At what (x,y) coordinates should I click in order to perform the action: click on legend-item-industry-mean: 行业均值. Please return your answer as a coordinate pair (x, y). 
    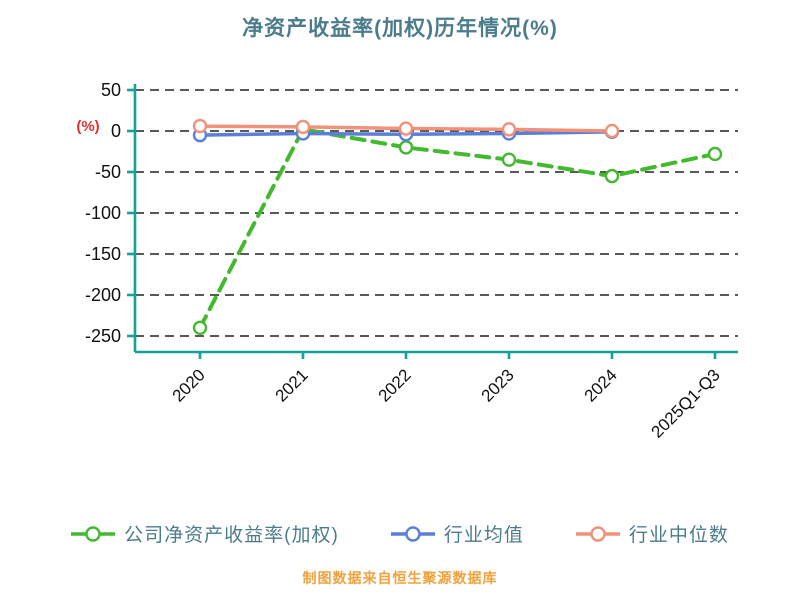
    Looking at the image, I should click on (457, 533).